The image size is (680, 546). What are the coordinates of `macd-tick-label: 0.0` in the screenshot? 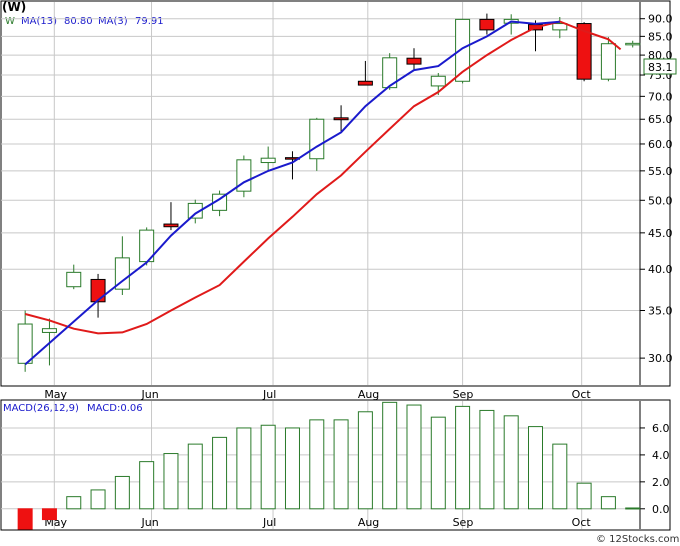 It's located at (661, 509).